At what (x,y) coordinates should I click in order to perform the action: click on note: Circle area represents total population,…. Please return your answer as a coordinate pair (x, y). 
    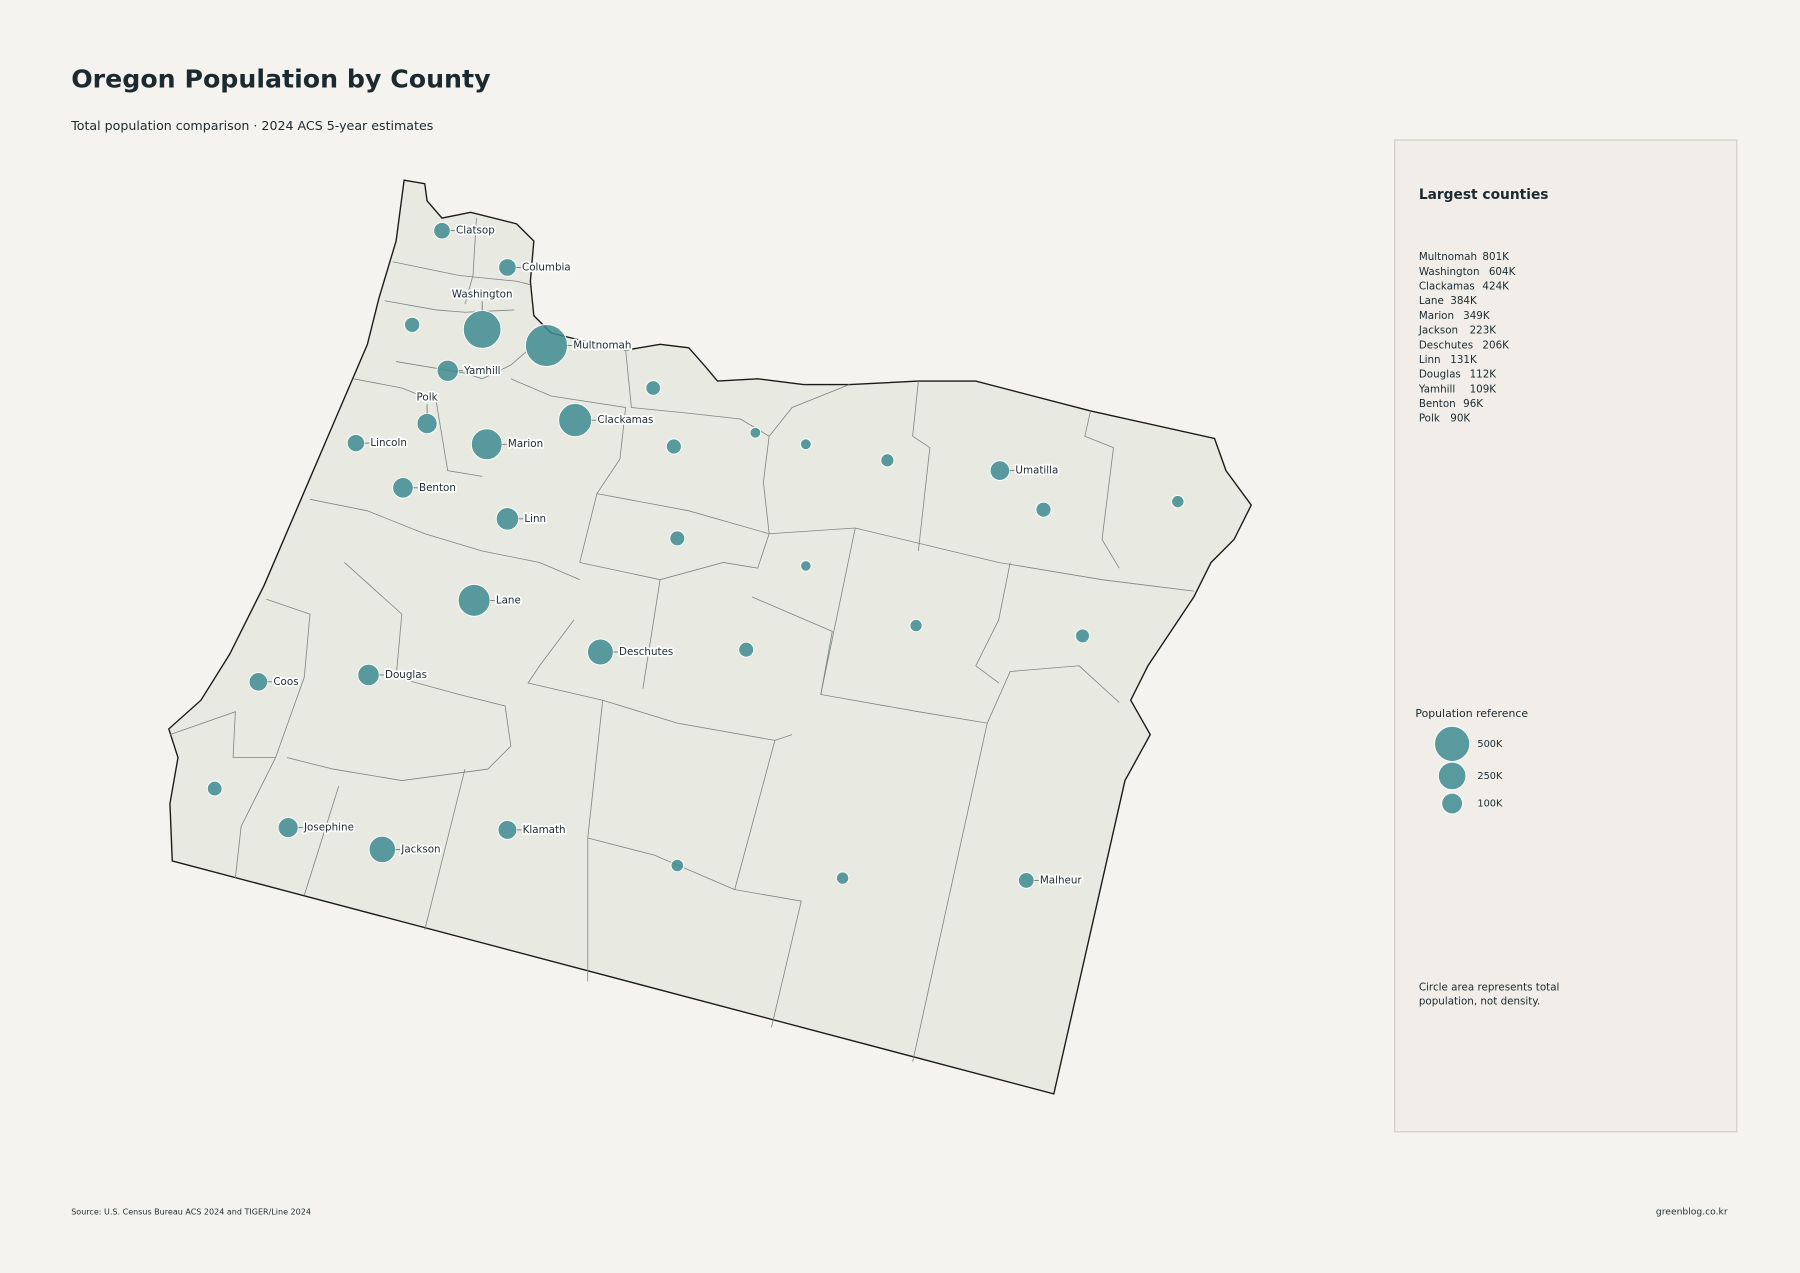
    Looking at the image, I should click on (1489, 995).